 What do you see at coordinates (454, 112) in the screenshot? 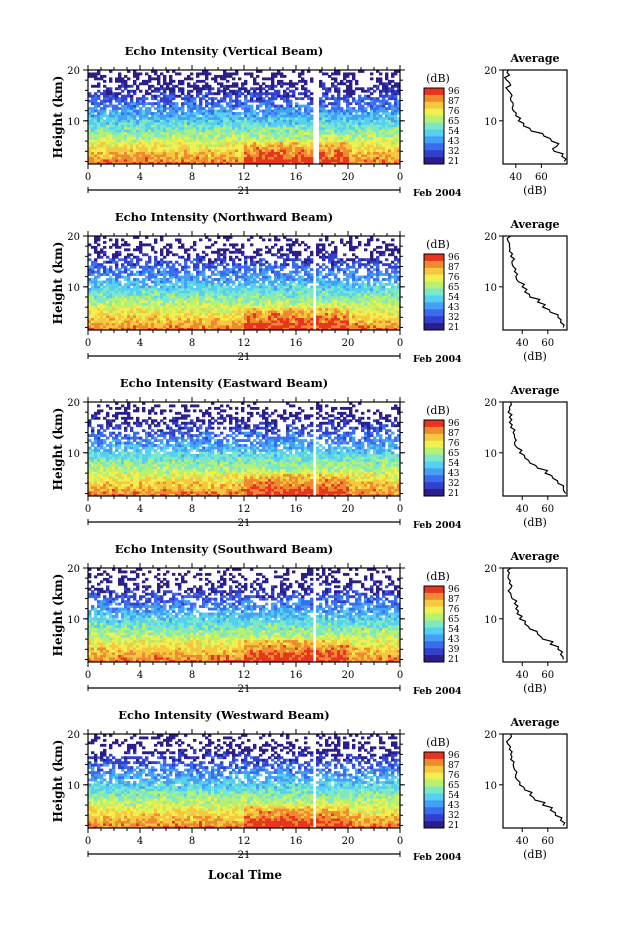
I see `colorbar-tick-label: 76` at bounding box center [454, 112].